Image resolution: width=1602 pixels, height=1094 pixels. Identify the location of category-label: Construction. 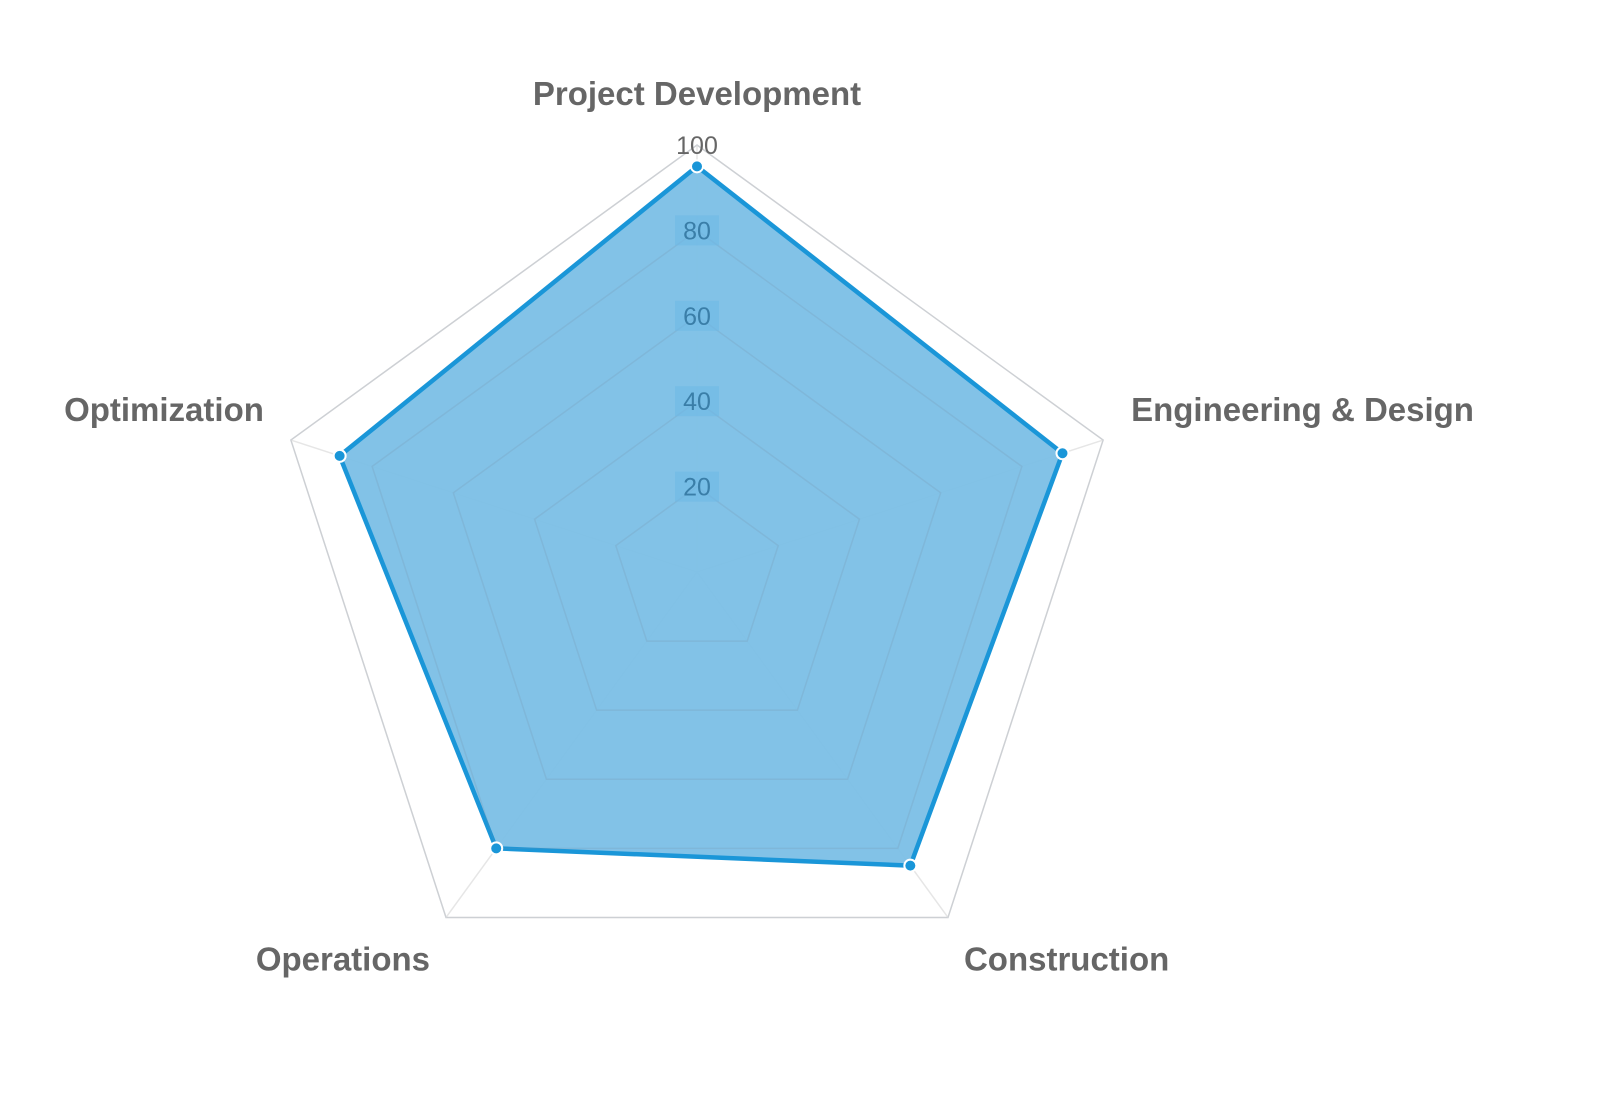
(1066, 958).